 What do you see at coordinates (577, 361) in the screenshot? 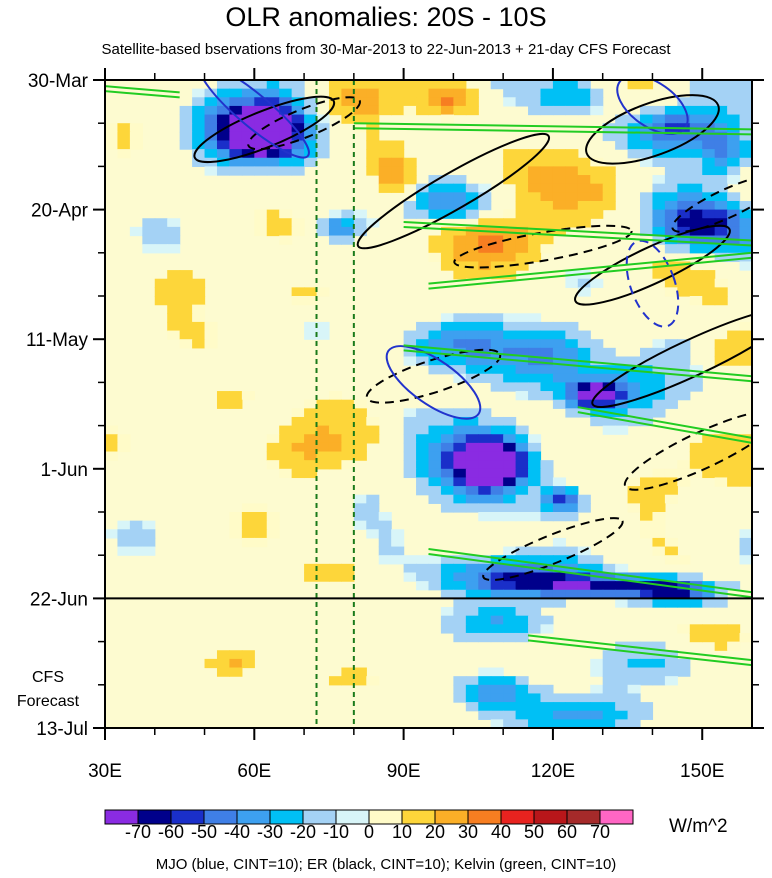
I see `kelvin-contour` at bounding box center [577, 361].